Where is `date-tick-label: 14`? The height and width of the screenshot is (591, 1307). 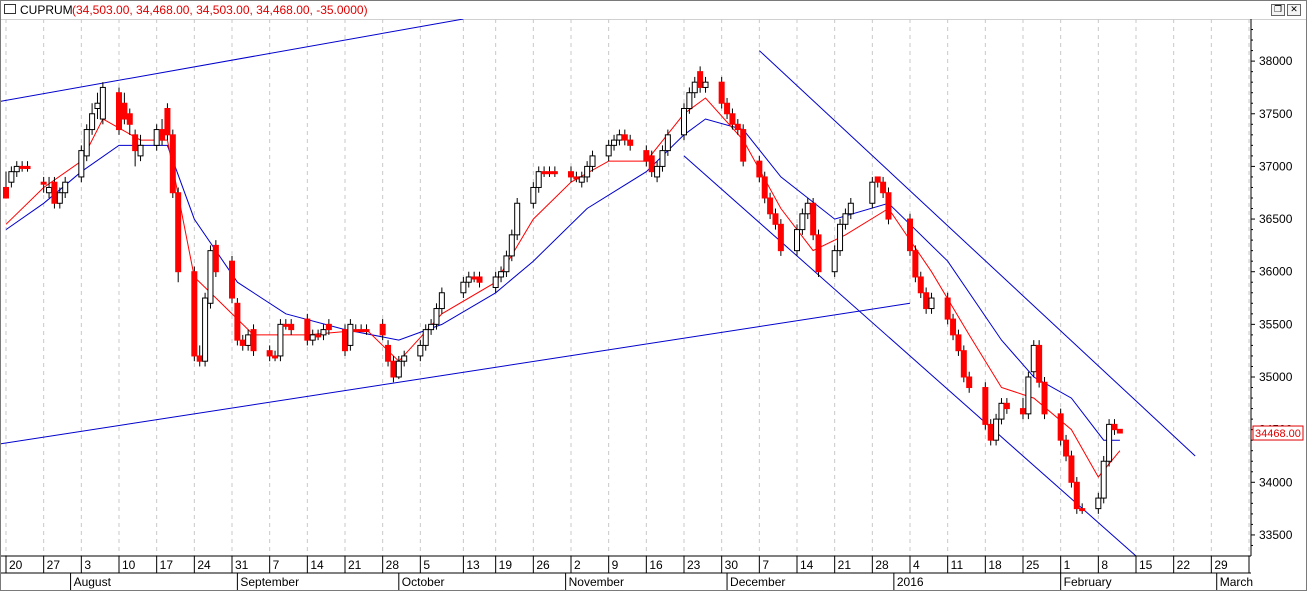
date-tick-label: 14 is located at coordinates (317, 565).